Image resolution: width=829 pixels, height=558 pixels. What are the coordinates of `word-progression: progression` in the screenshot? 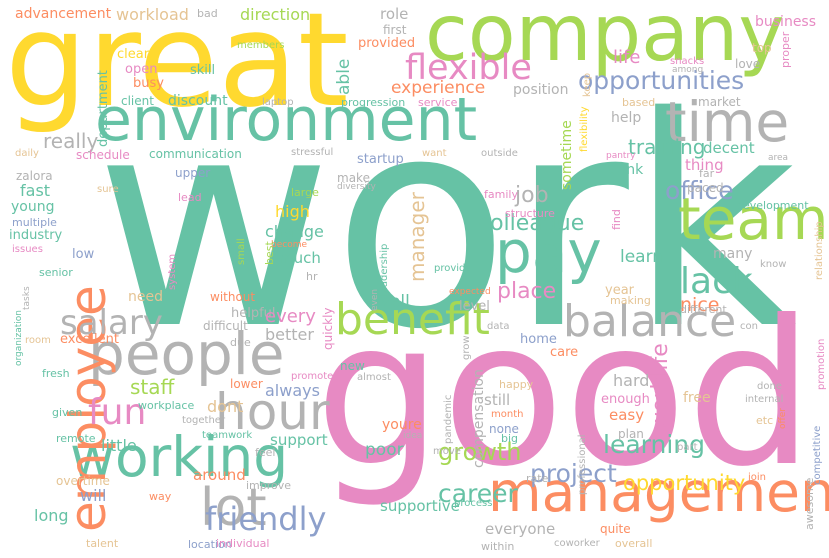 It's located at (373, 102).